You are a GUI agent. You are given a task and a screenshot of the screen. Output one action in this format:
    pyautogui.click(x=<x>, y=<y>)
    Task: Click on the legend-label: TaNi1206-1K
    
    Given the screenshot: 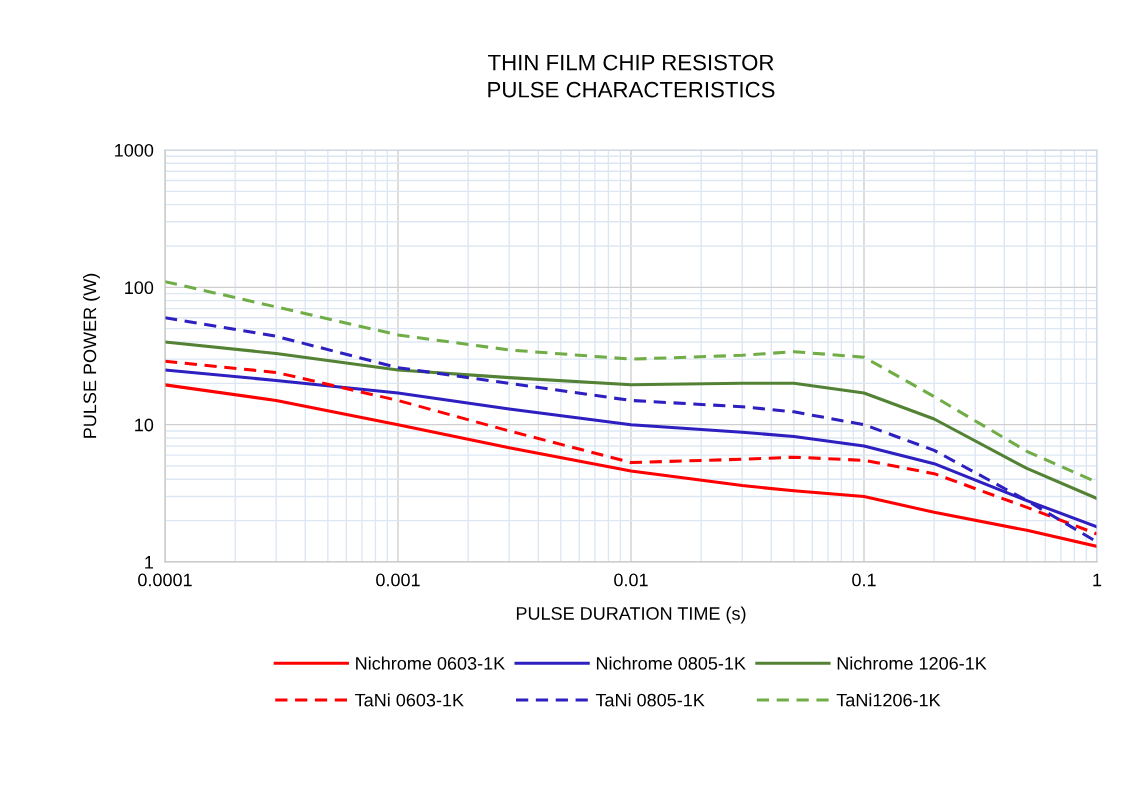 What is the action you would take?
    pyautogui.click(x=888, y=700)
    